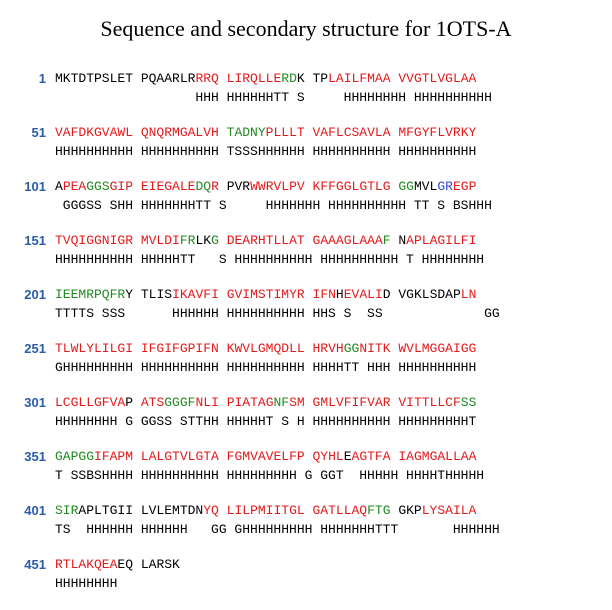  What do you see at coordinates (160, 240) in the screenshot?
I see `residue-run: MVLDI` at bounding box center [160, 240].